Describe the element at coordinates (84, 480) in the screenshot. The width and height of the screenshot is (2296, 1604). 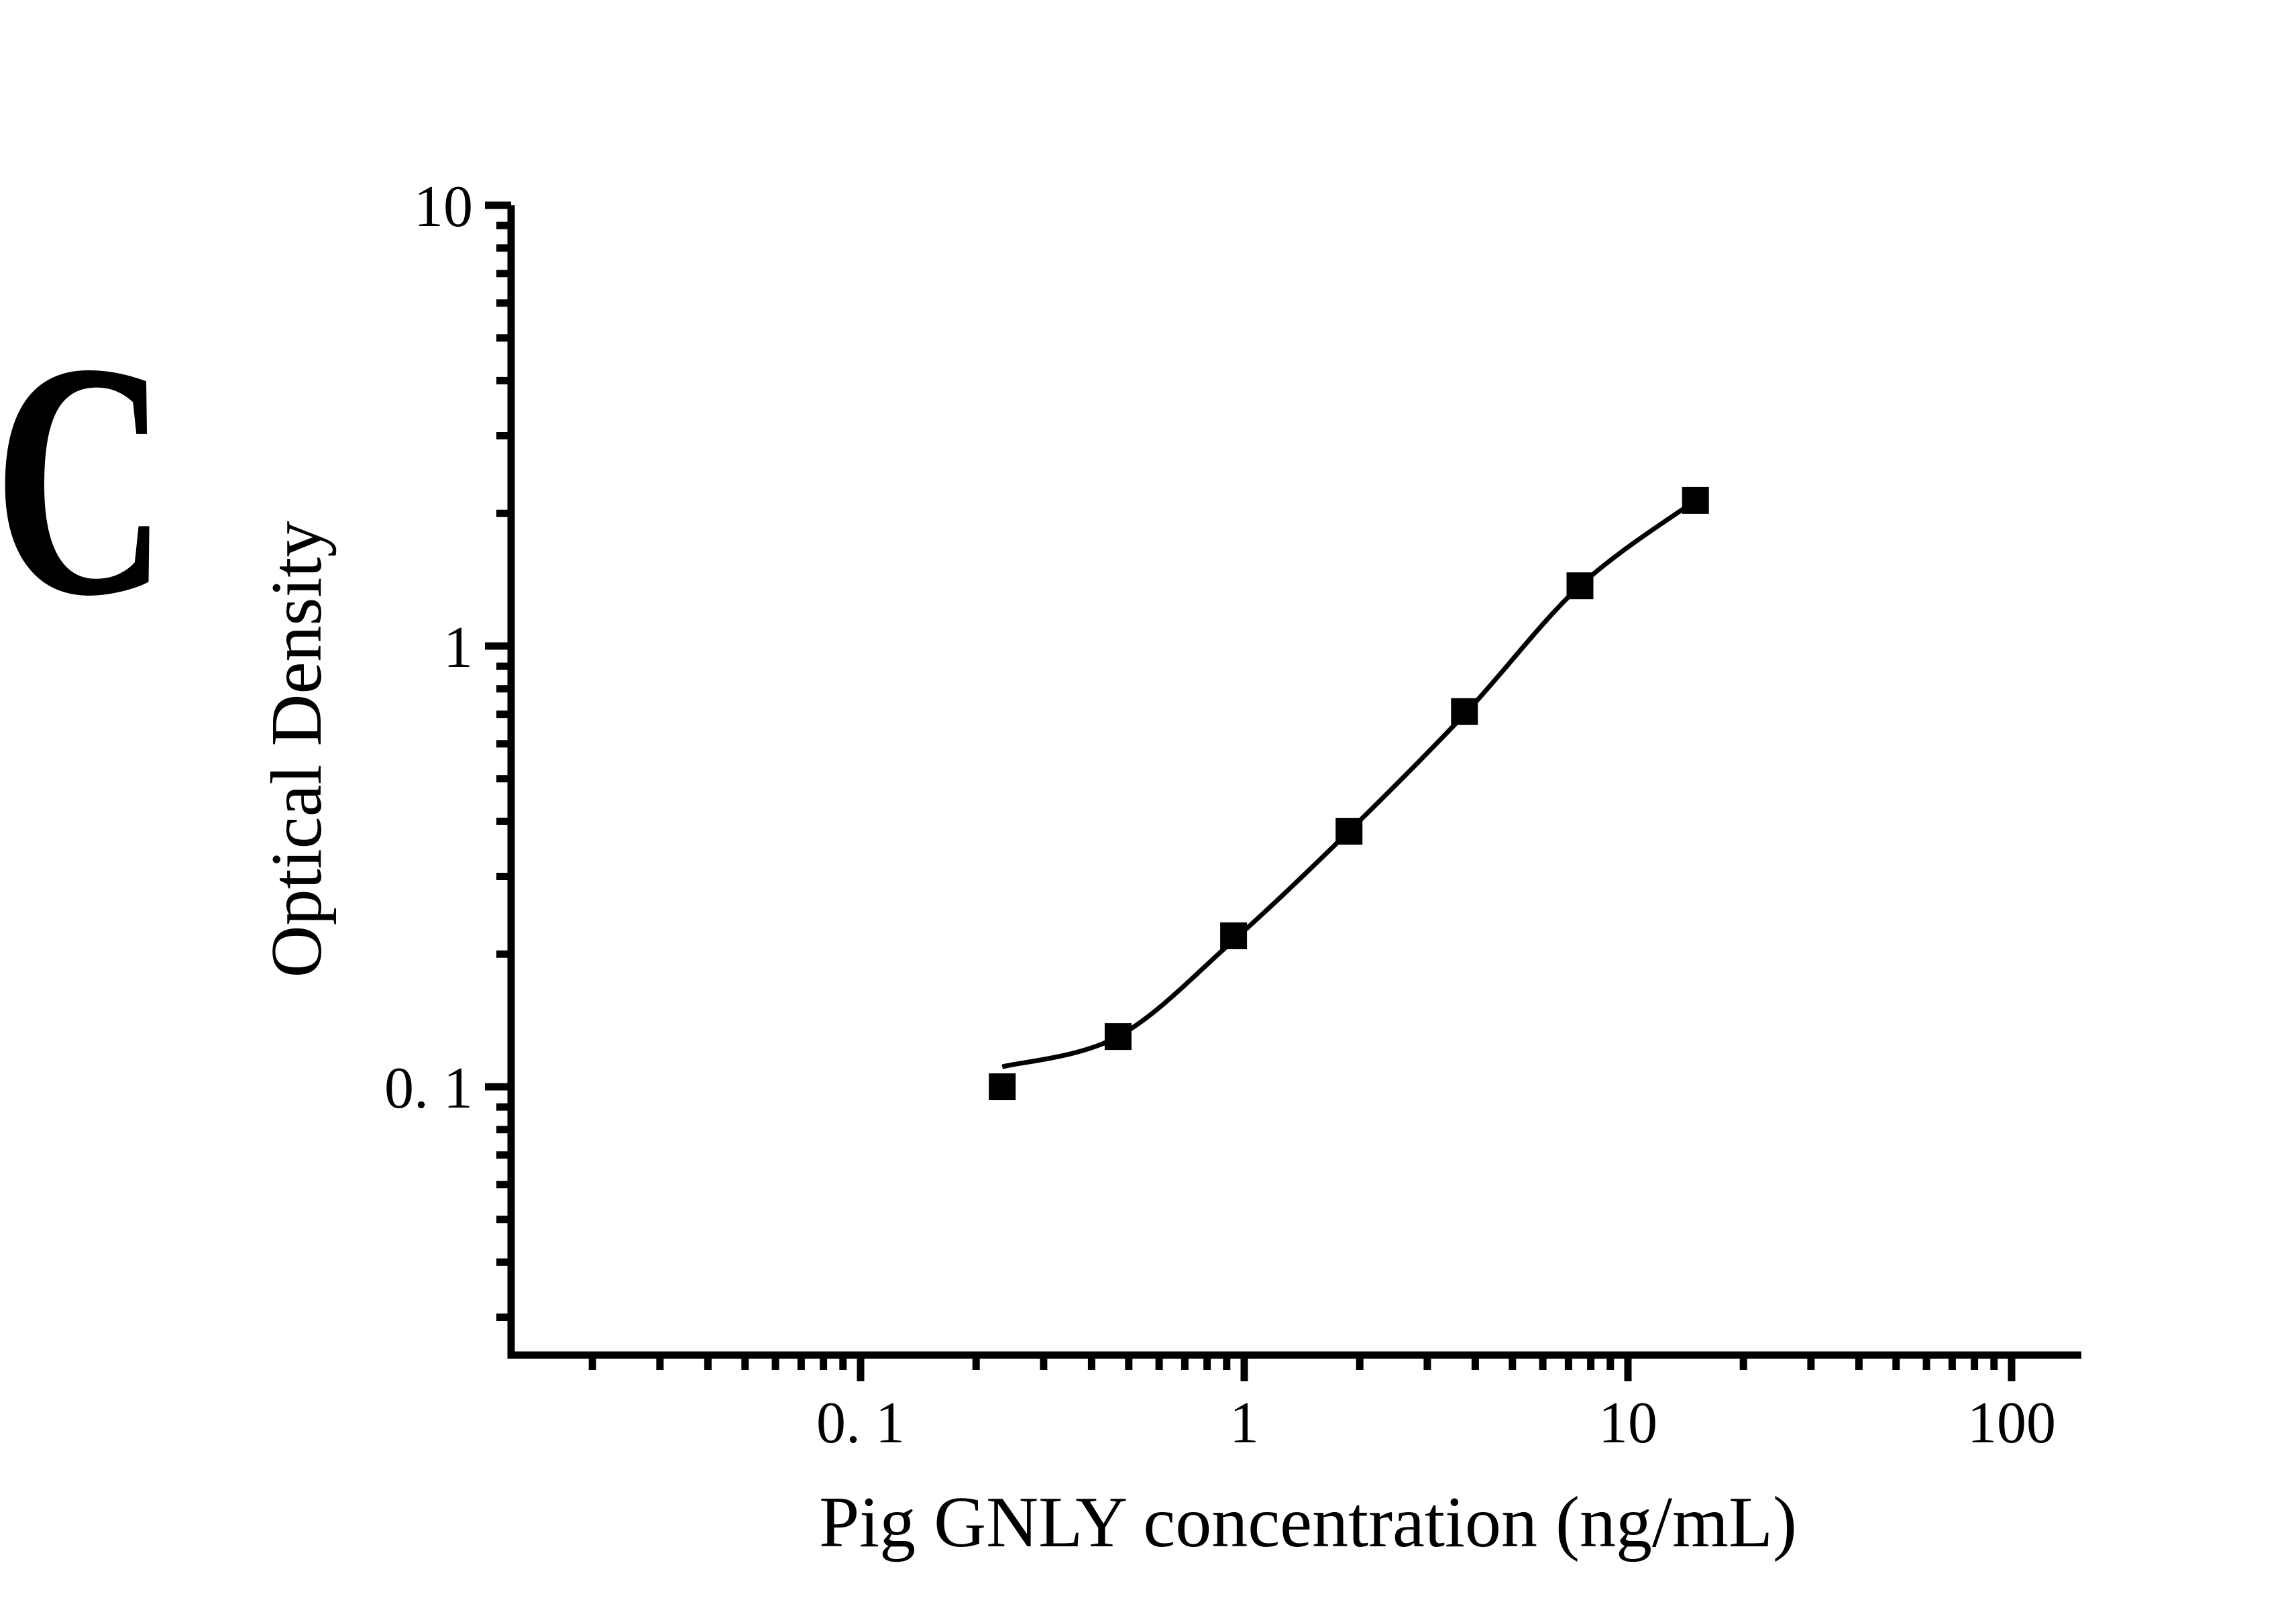
I see `panel-label: C` at that location.